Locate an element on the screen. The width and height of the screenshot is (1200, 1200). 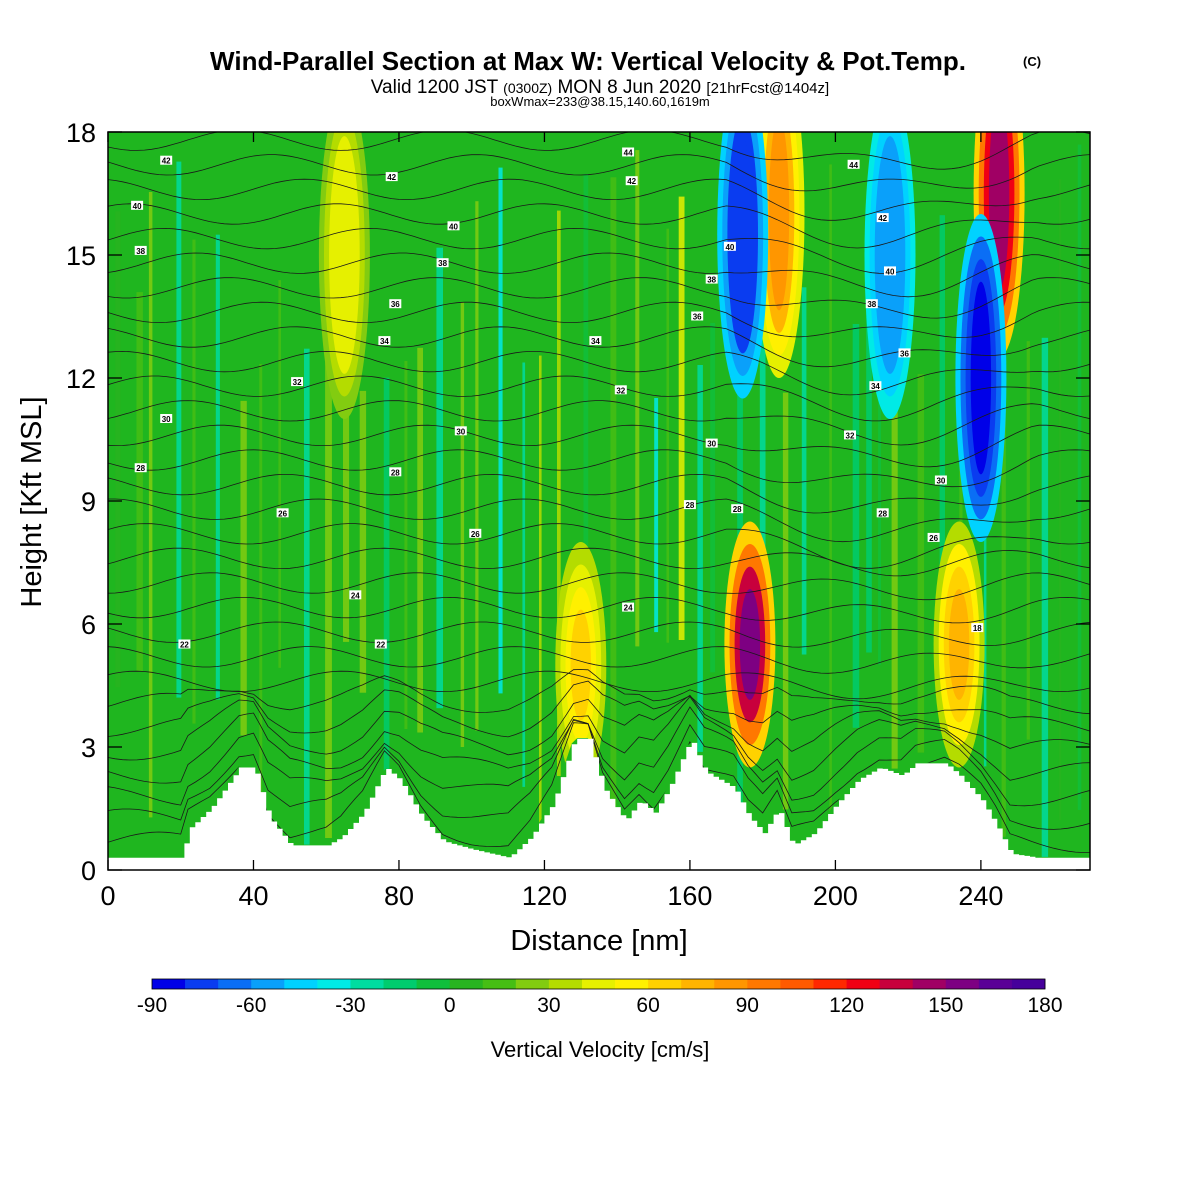
x-tick-label: 120 is located at coordinates (544, 896).